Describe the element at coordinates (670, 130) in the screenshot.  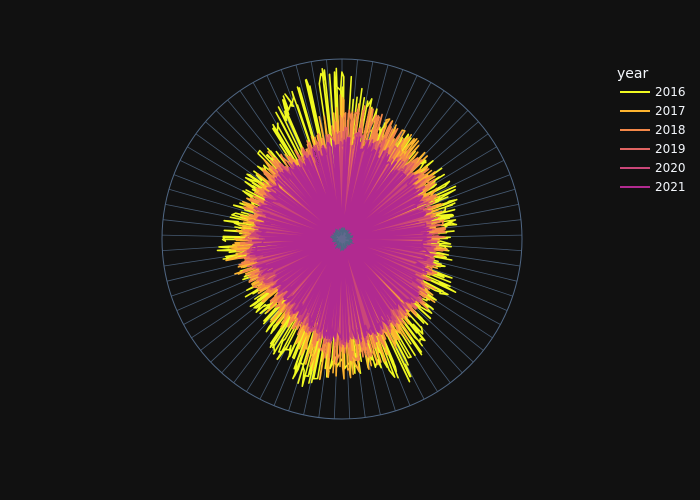
I see `legend-label: 2018` at that location.